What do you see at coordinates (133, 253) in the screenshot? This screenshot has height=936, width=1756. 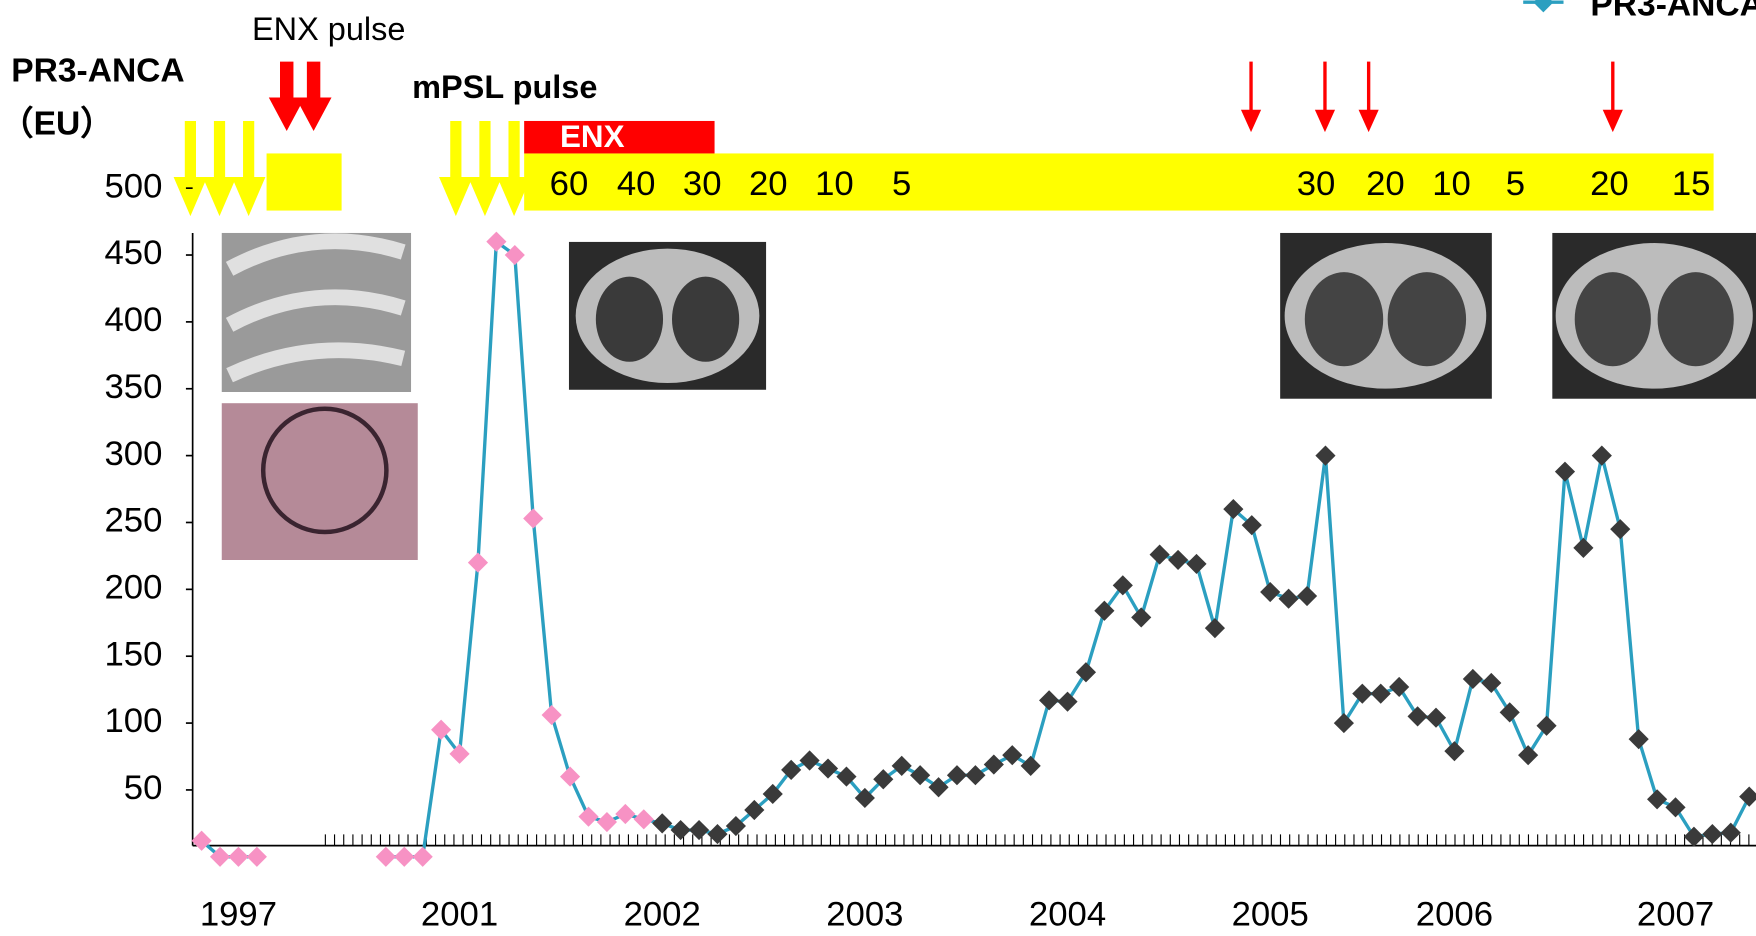 I see `y-tick-label: 450` at bounding box center [133, 253].